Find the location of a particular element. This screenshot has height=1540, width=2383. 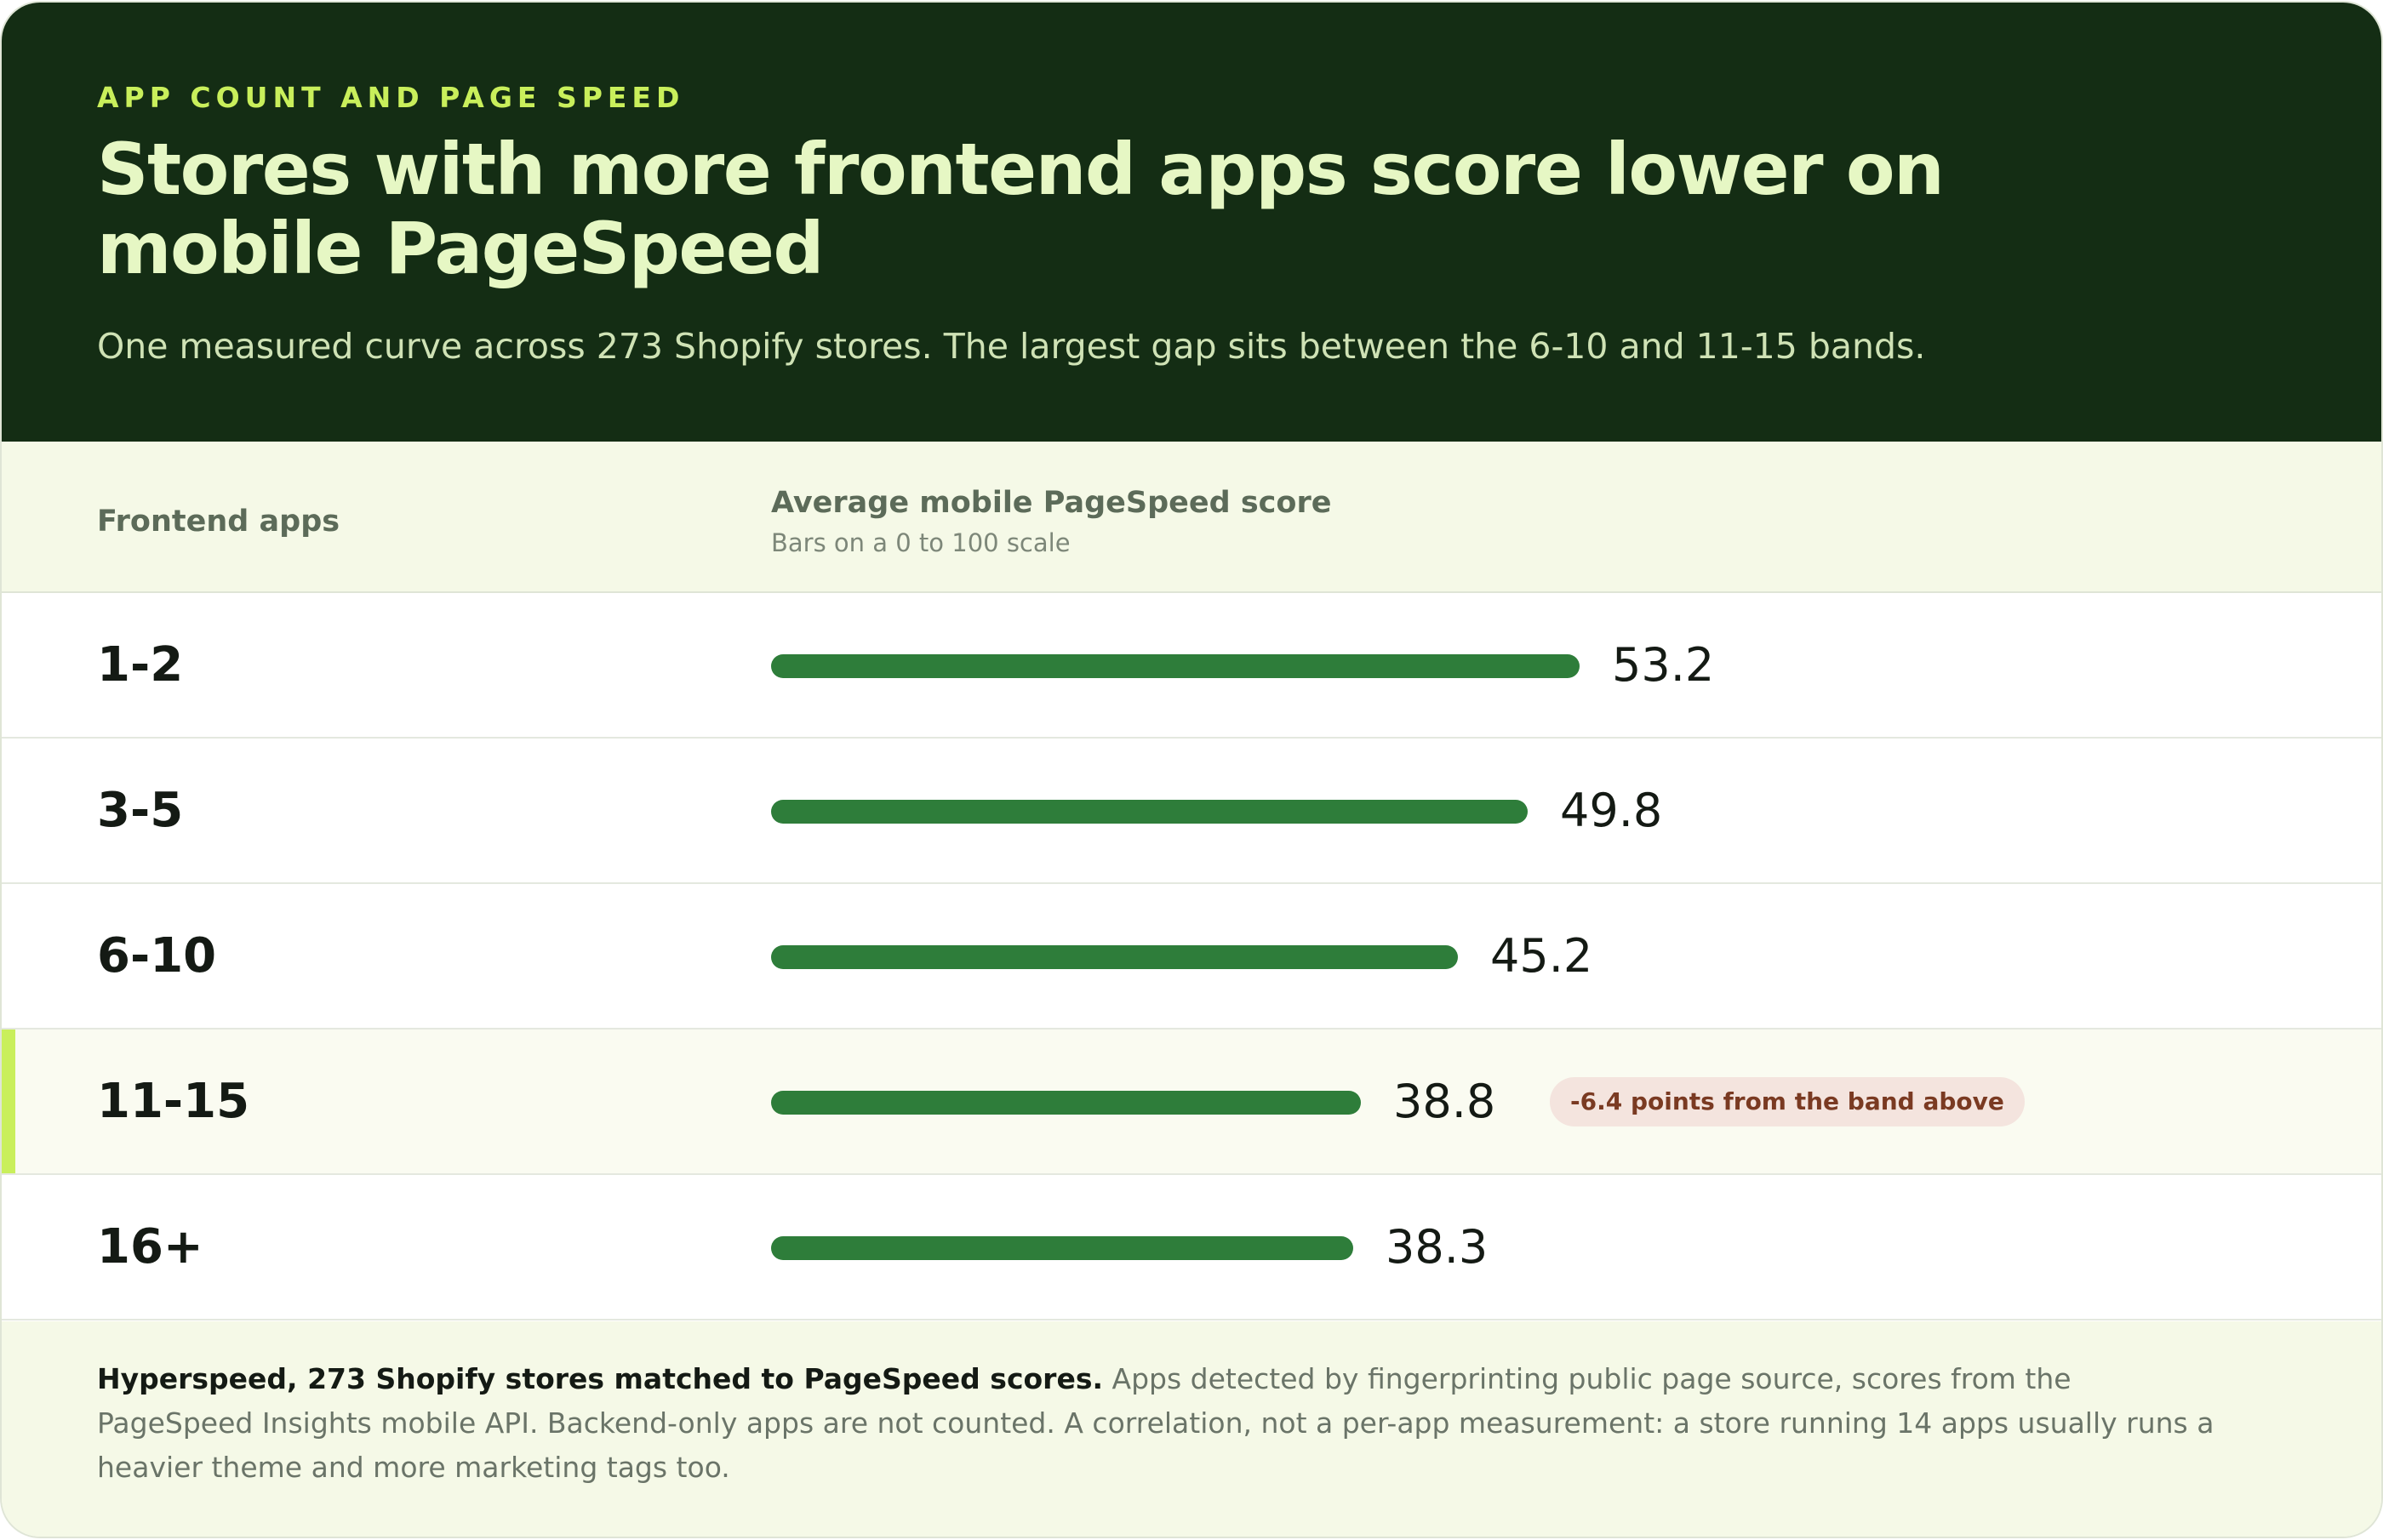

band-label: 16+ is located at coordinates (150, 1247).